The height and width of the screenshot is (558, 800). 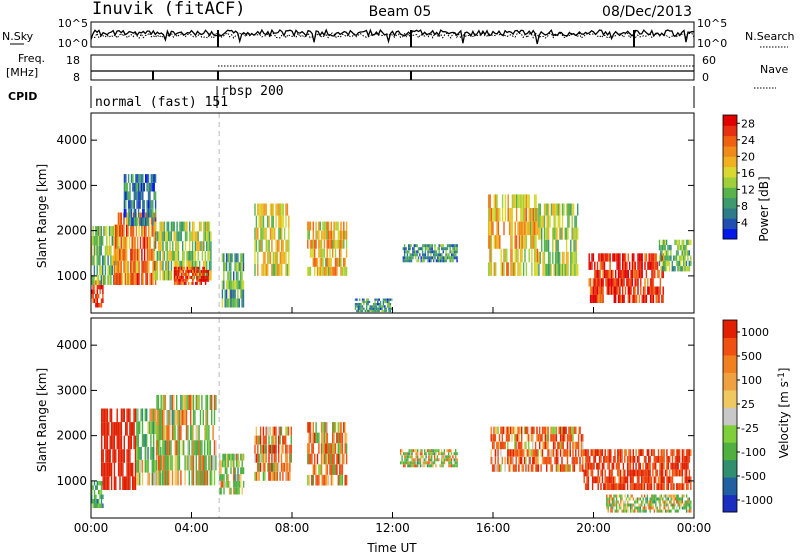 I want to click on power-ylabel: Slant Range [km], so click(x=42, y=216).